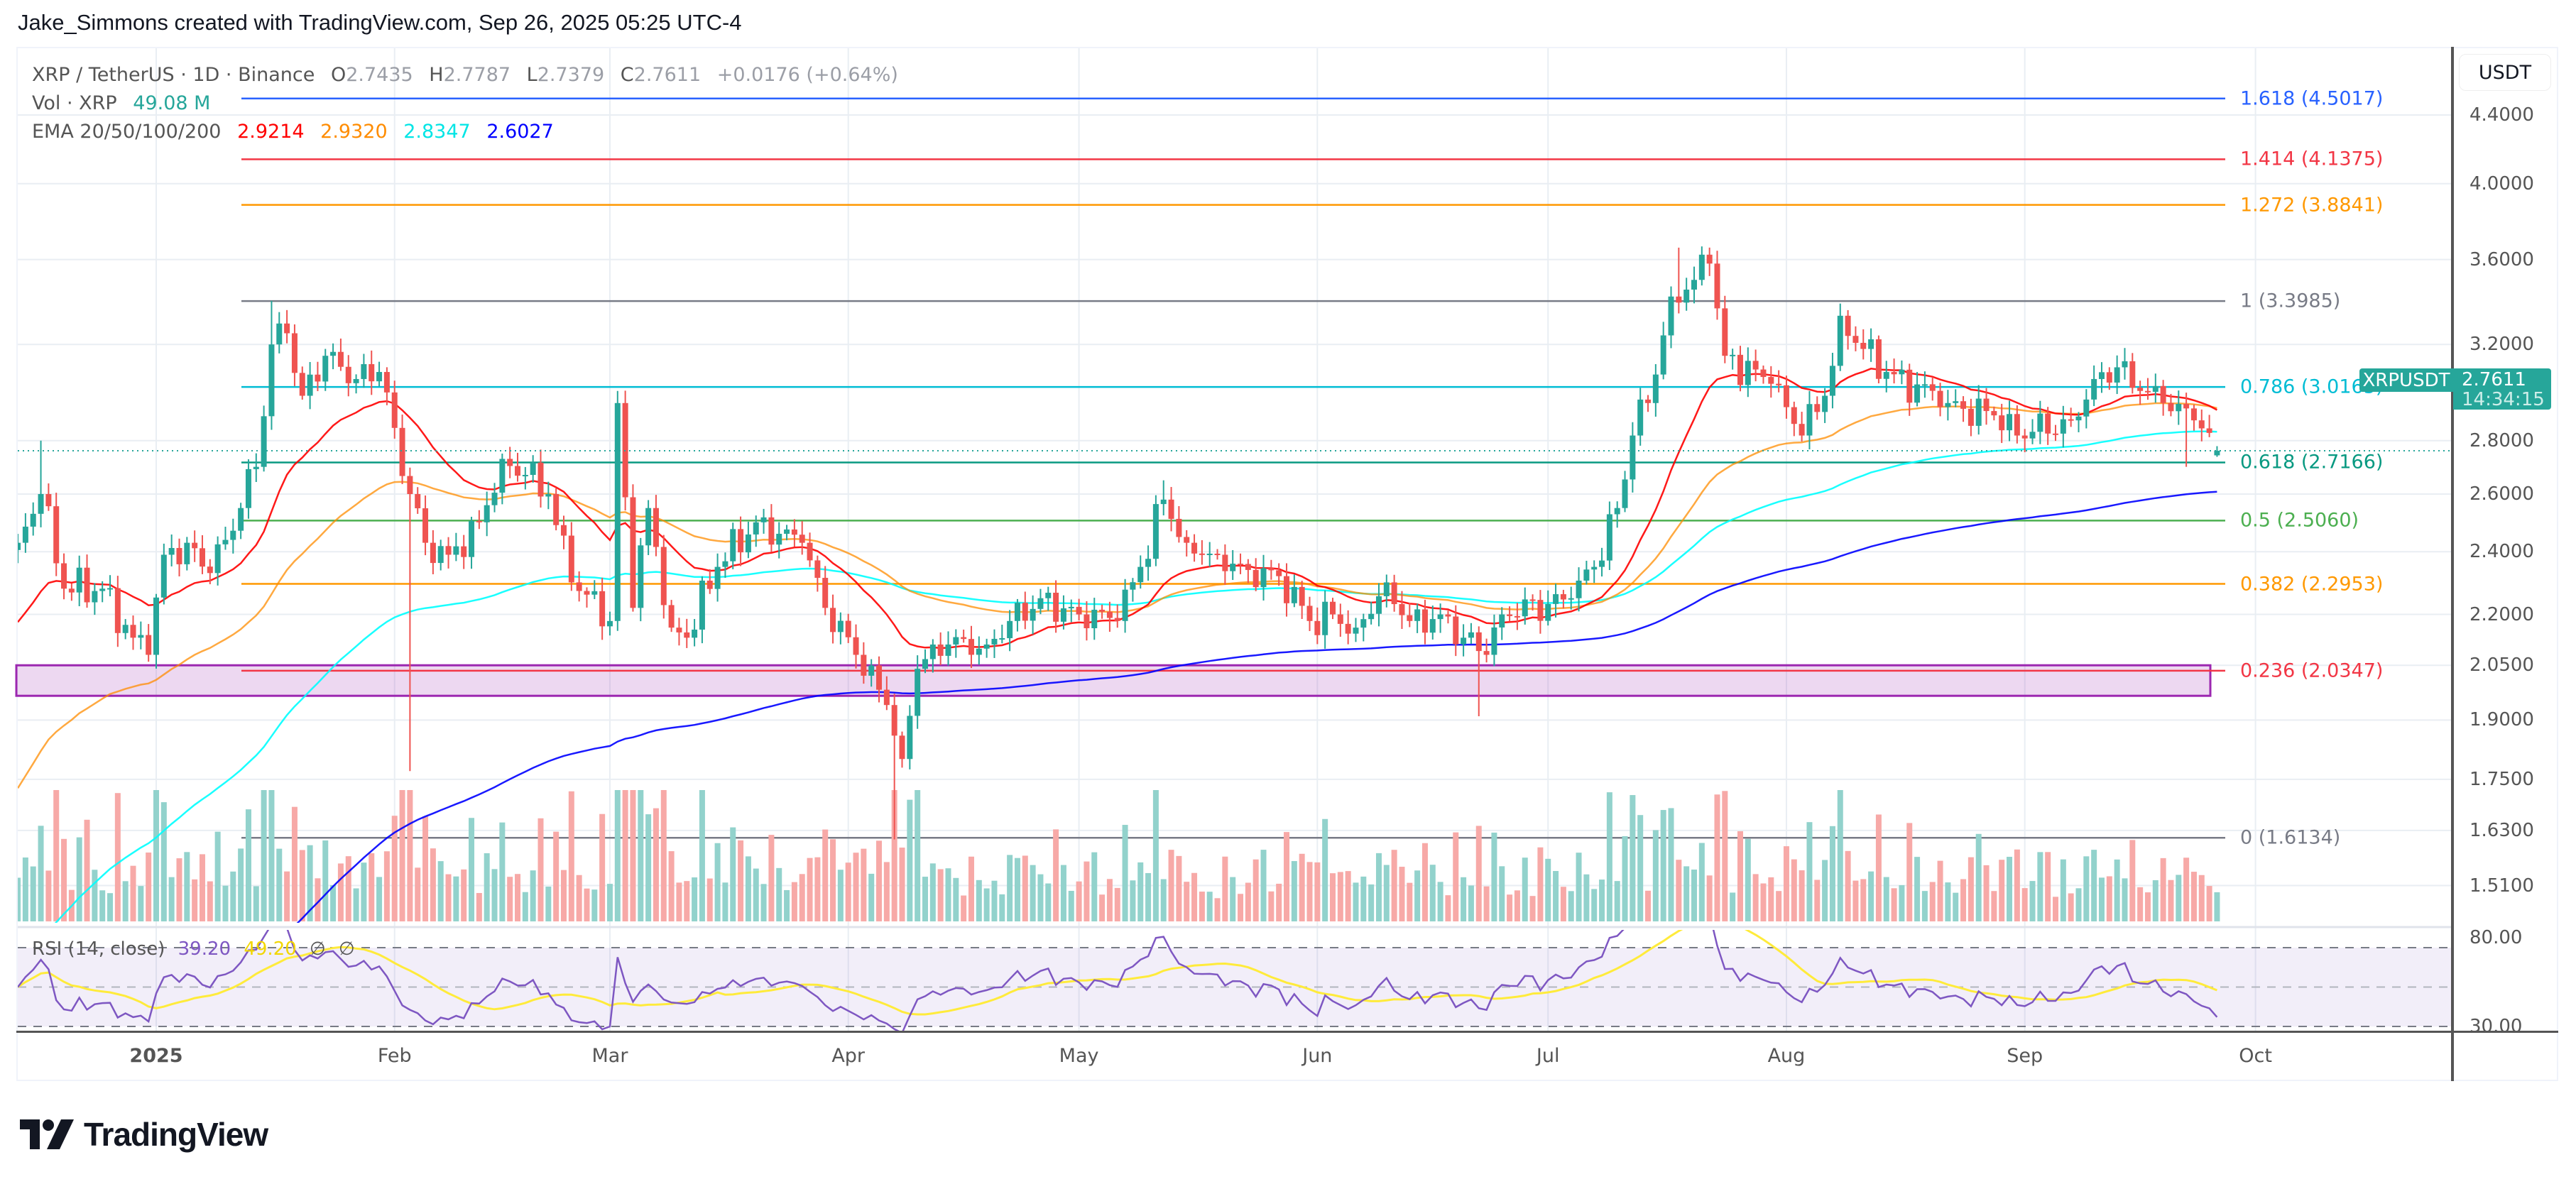 The width and height of the screenshot is (2576, 1189). I want to click on tradingview-logo-icon, so click(47, 1134).